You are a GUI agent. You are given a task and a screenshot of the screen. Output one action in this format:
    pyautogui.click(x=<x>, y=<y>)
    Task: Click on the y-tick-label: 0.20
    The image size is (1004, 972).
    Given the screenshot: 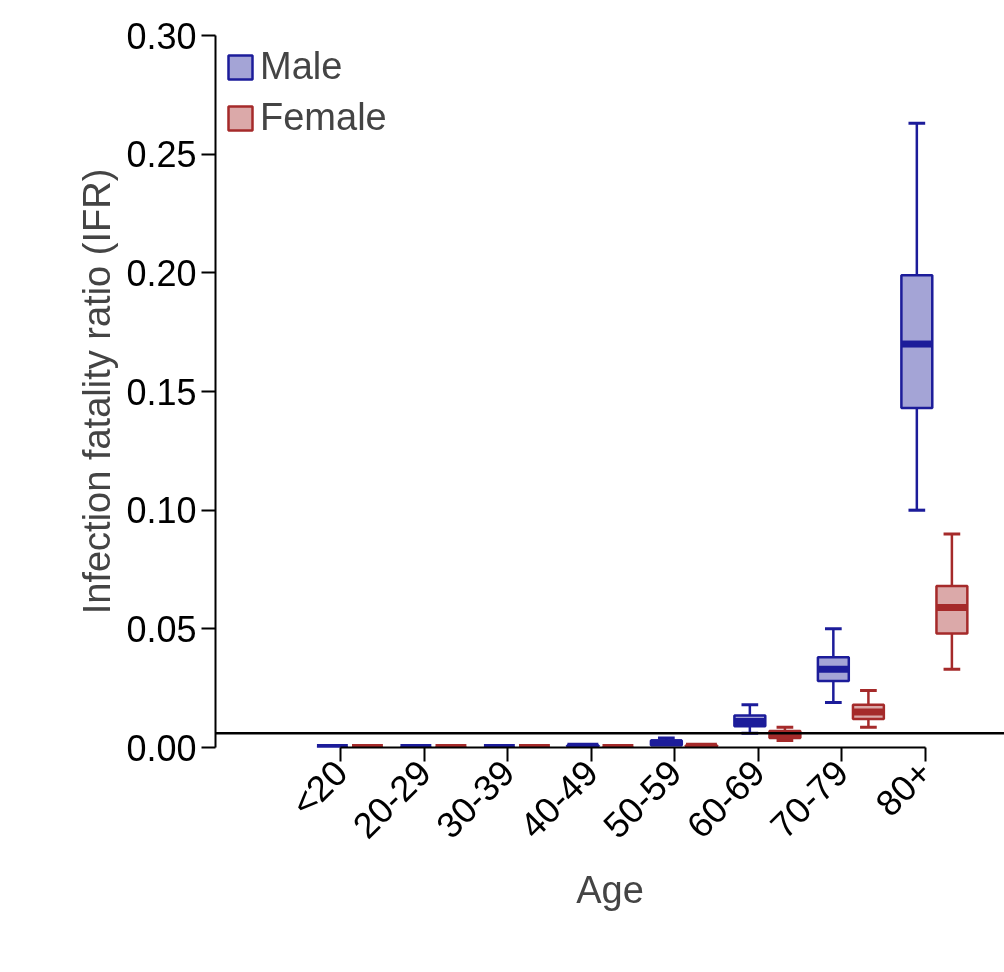 What is the action you would take?
    pyautogui.click(x=161, y=273)
    